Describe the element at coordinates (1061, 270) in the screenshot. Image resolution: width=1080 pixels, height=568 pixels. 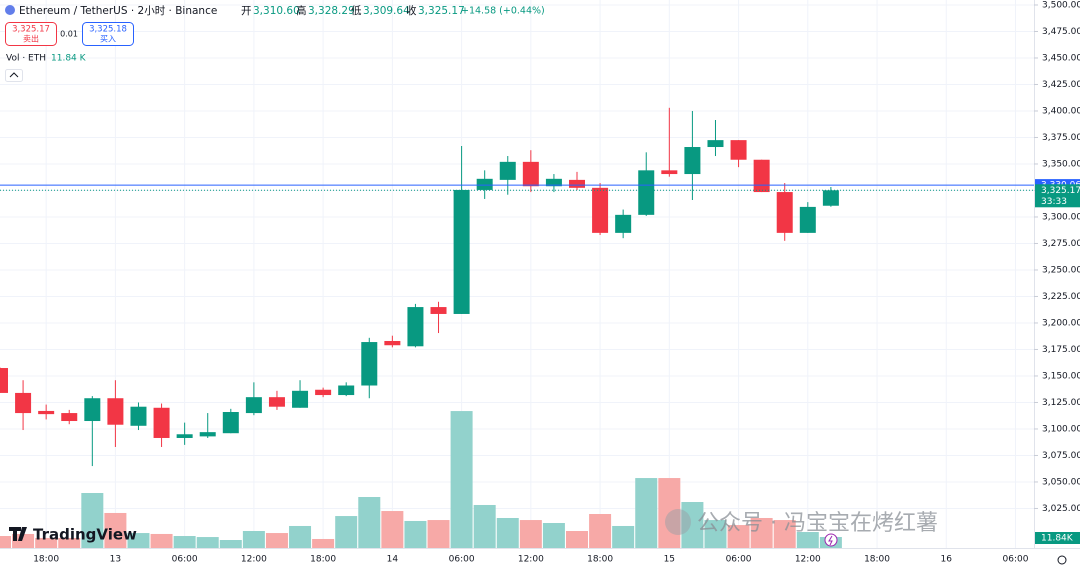
I see `y-tick-label: 3,250.00` at that location.